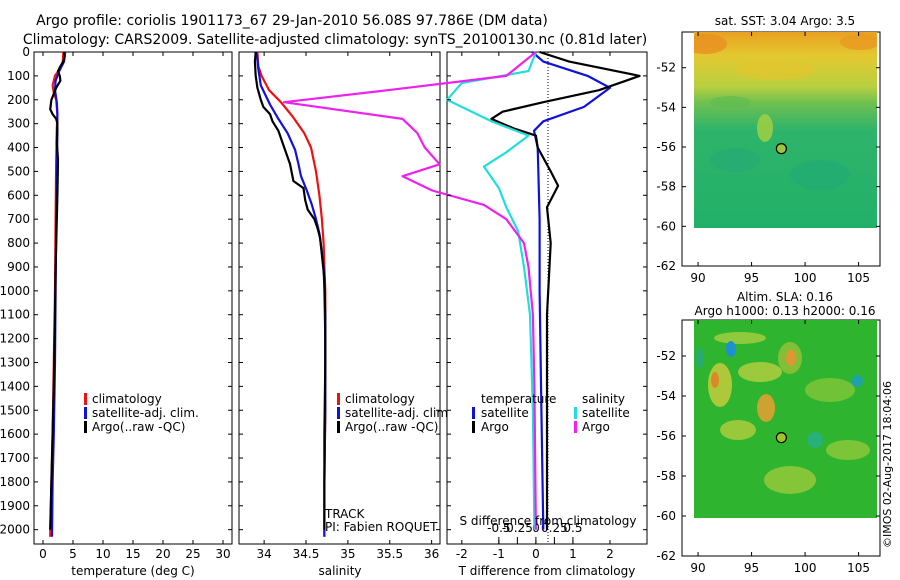  Describe the element at coordinates (15, 410) in the screenshot. I see `depth-tick-label: 1500` at that location.